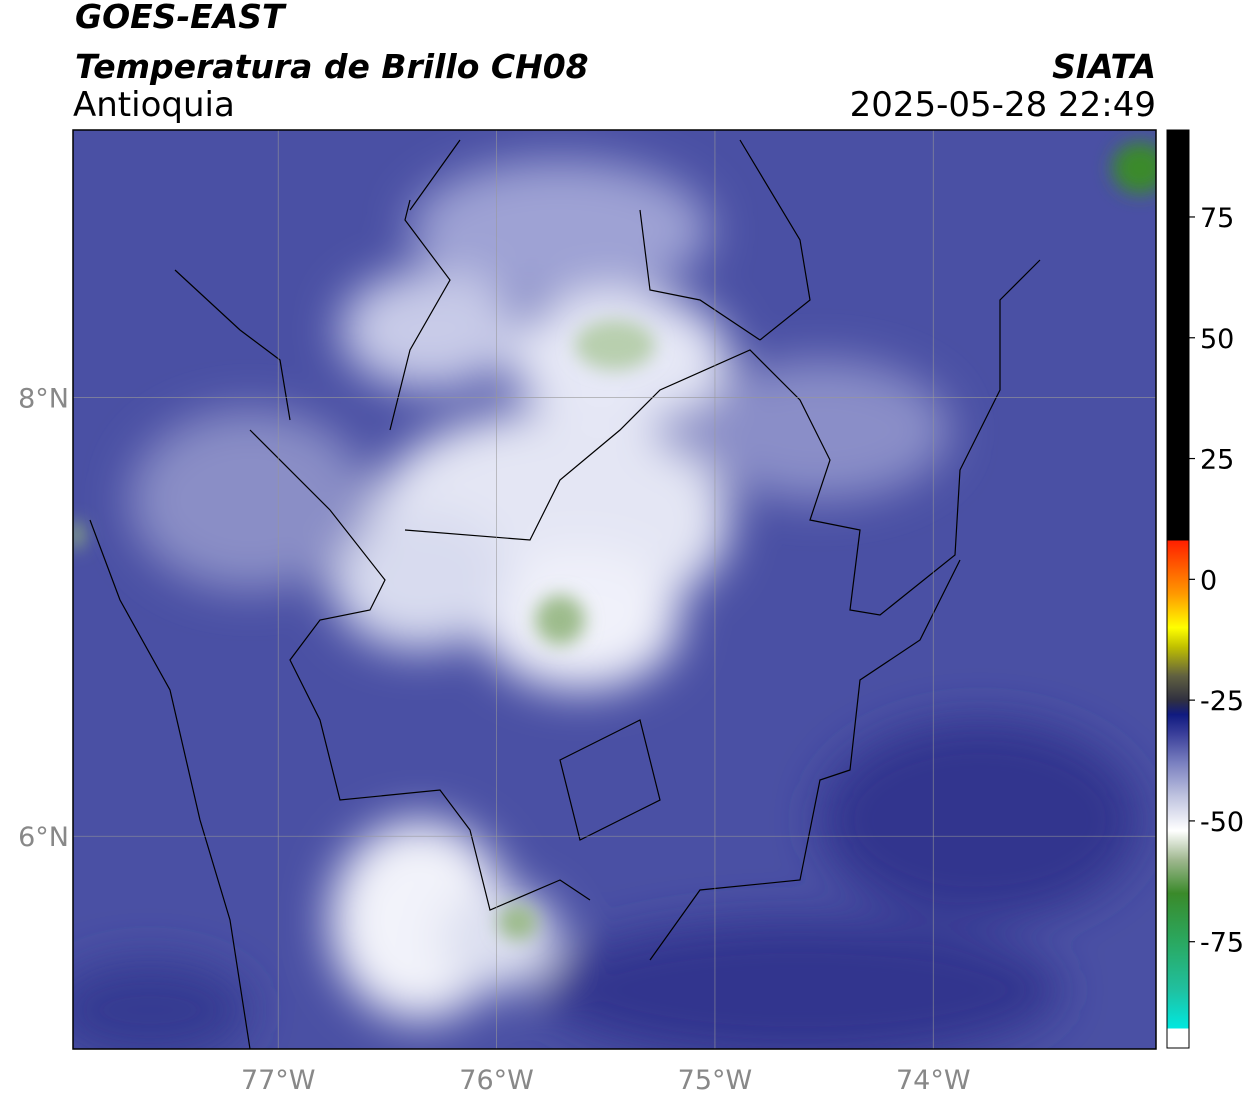 This screenshot has height=1099, width=1252. What do you see at coordinates (1217, 339) in the screenshot?
I see `colorbar-tick-label: 50` at bounding box center [1217, 339].